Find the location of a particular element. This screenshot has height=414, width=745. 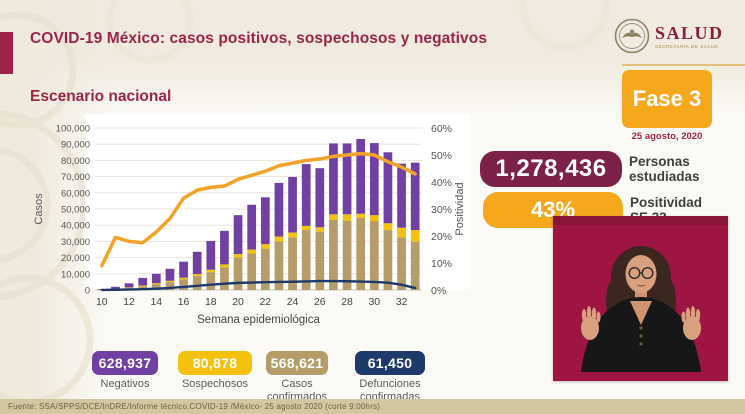

salud-seal-icon is located at coordinates (632, 36).